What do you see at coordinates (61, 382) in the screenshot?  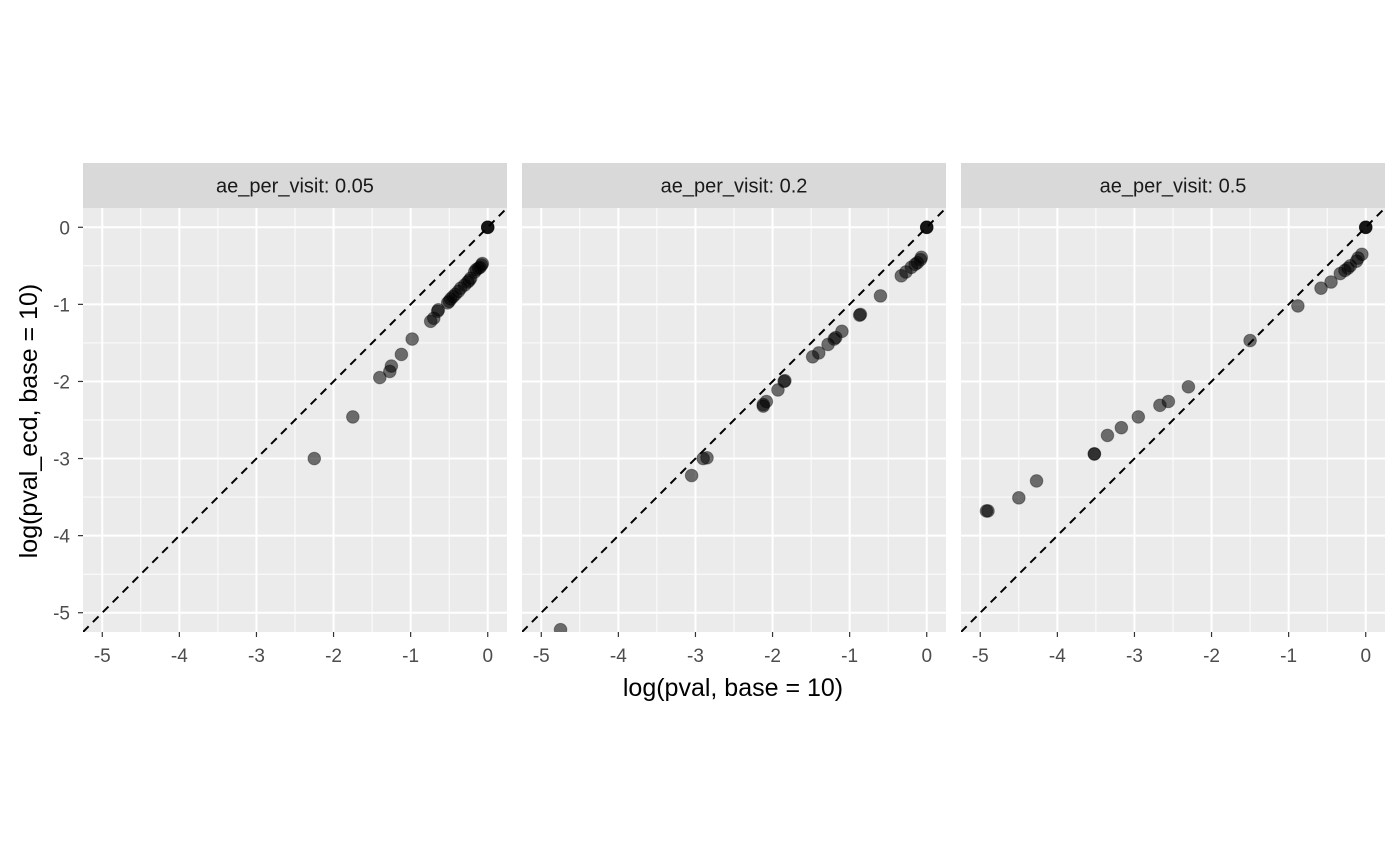 I see `y-tick-label: -2` at bounding box center [61, 382].